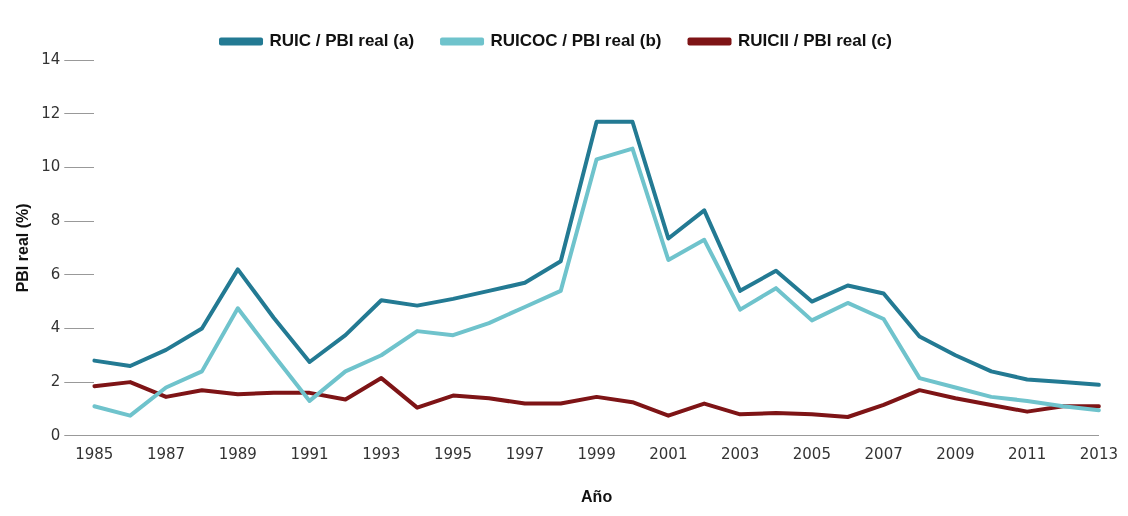  I want to click on x-axis-title: Año, so click(597, 496).